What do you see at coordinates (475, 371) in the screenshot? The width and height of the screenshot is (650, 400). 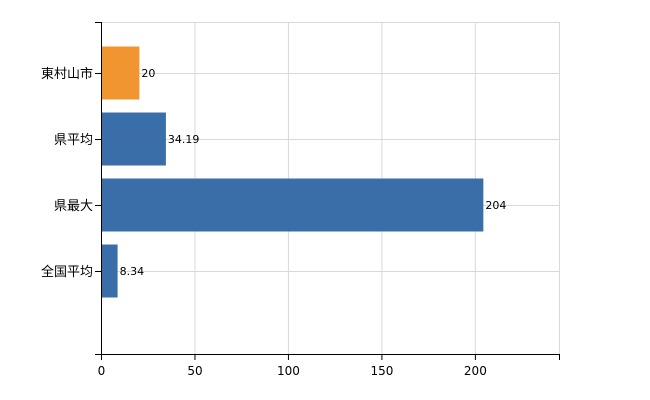 I see `x-tick-label: 200` at bounding box center [475, 371].